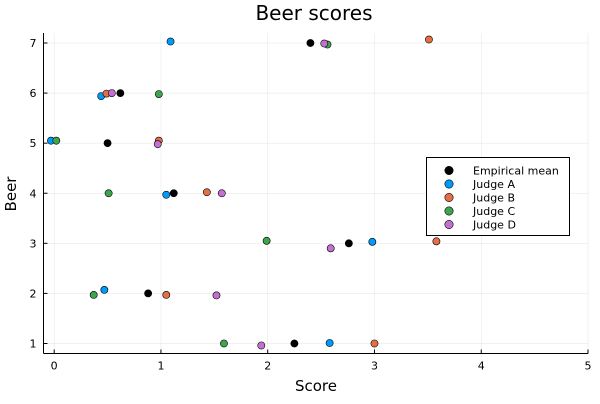 This screenshot has width=600, height=404. What do you see at coordinates (316, 386) in the screenshot?
I see `x-axis-label: Score` at bounding box center [316, 386].